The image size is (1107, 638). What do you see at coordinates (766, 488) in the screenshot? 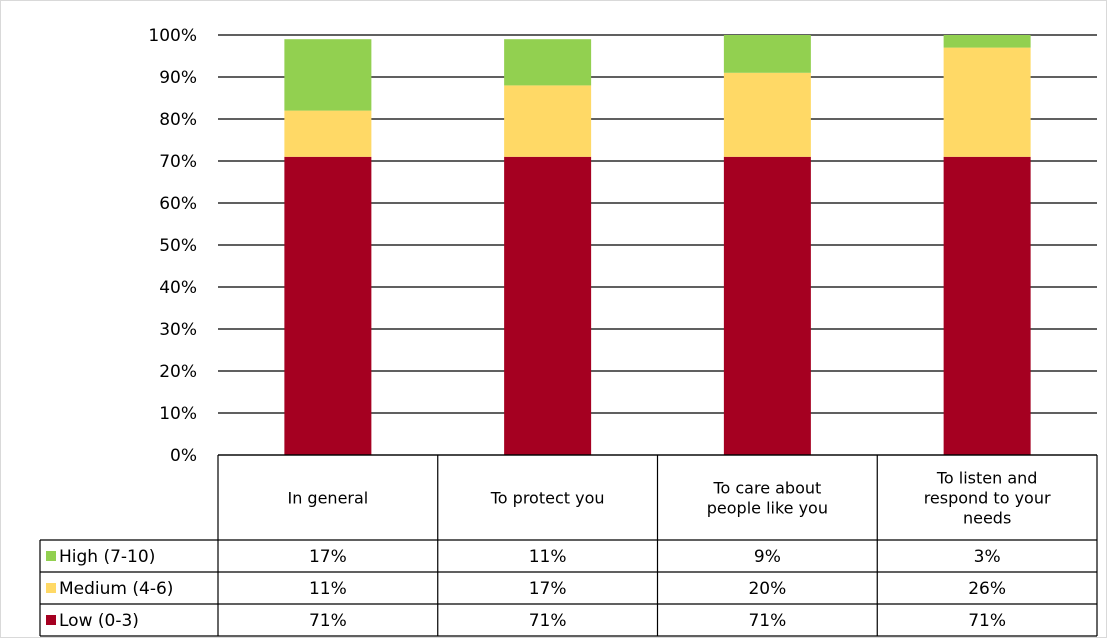
I see `category-label: To care about` at bounding box center [766, 488].